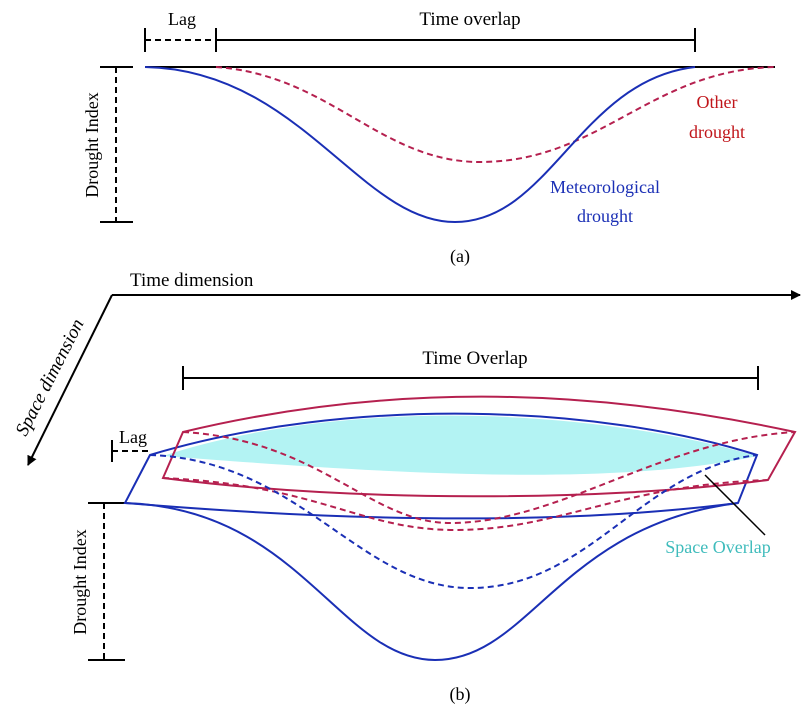  What do you see at coordinates (605, 216) in the screenshot?
I see `panel-a-meteorological-label-line2: drought` at bounding box center [605, 216].